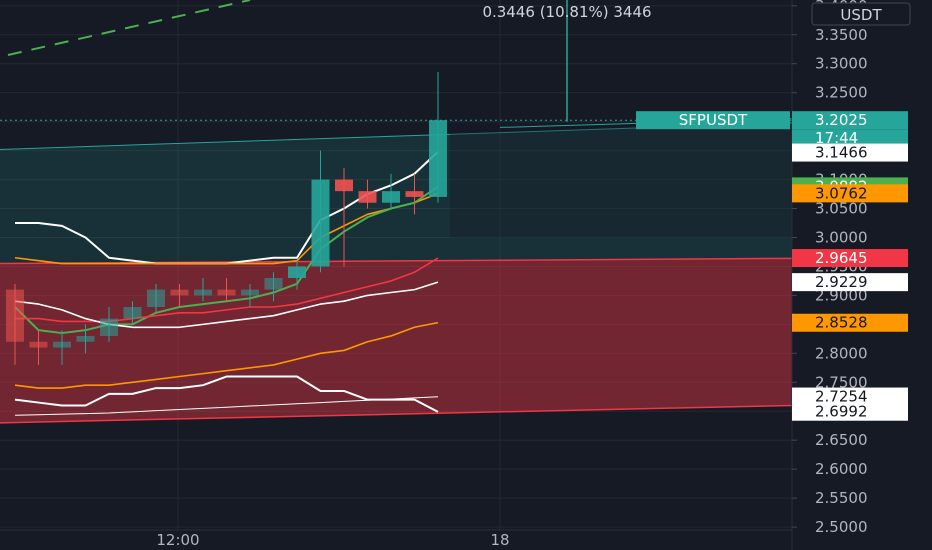 The image size is (932, 550). What do you see at coordinates (841, 93) in the screenshot?
I see `y-tick-label: 3.2500` at bounding box center [841, 93].